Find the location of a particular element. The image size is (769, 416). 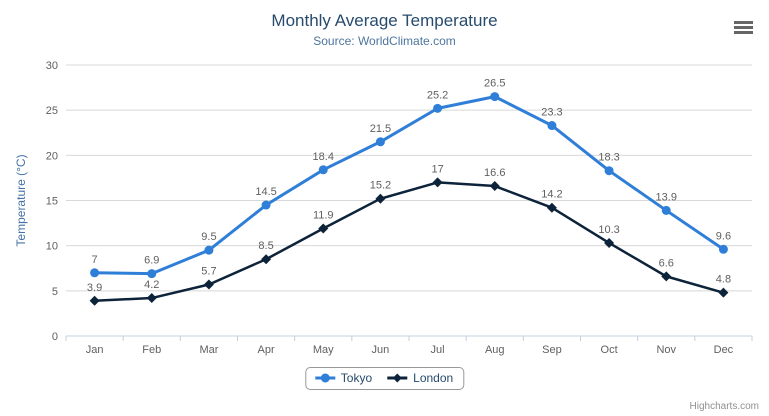

data-label: 3.9 is located at coordinates (94, 288).